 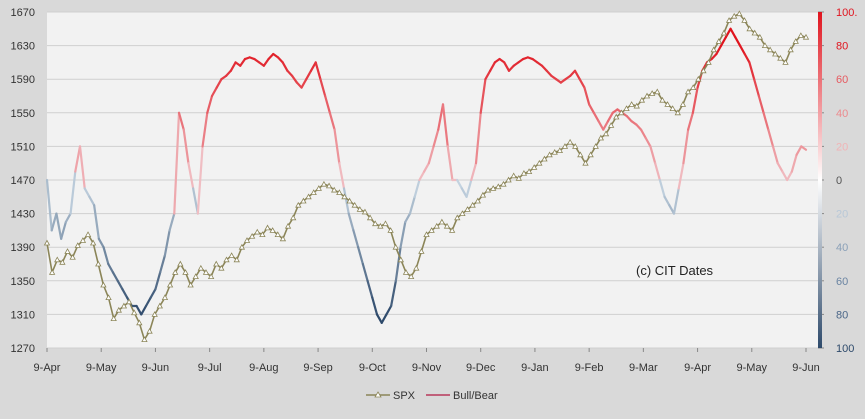 I want to click on y-left-tick-label: 1510, so click(x=23, y=147).